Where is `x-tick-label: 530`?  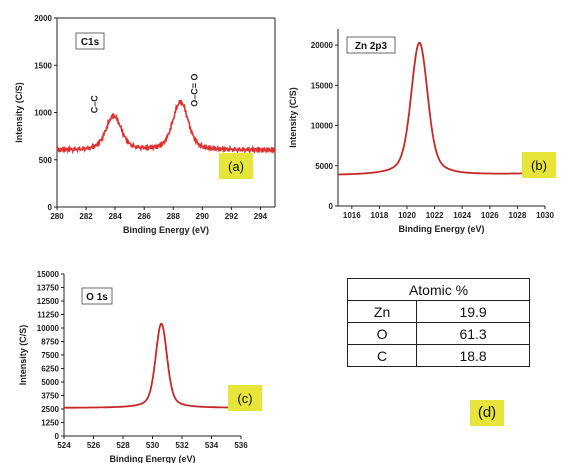 x-tick-label: 530 is located at coordinates (153, 445).